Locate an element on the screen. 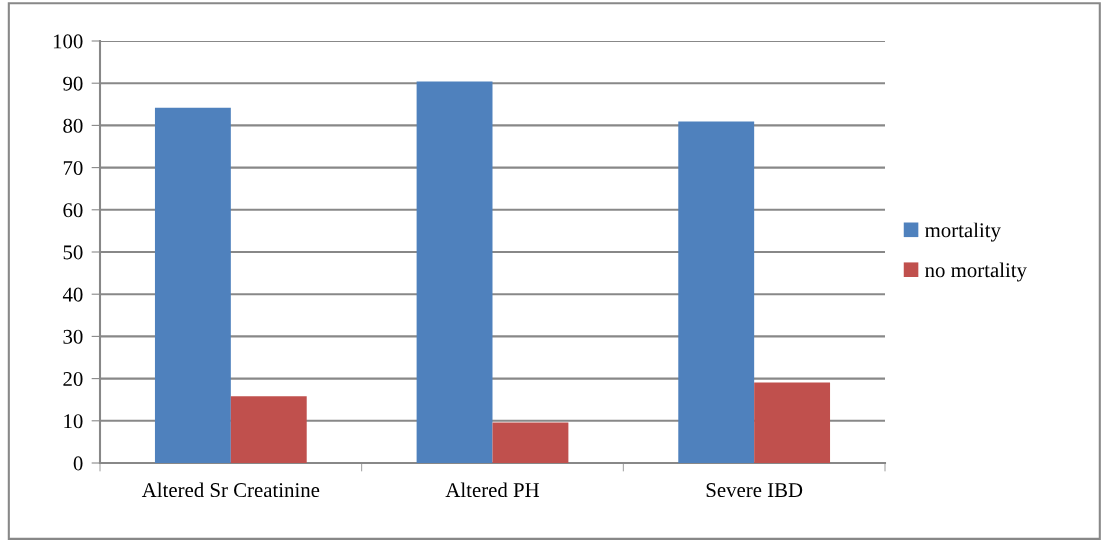 Image resolution: width=1102 pixels, height=541 pixels. y-tick-label: 0 is located at coordinates (78, 463).